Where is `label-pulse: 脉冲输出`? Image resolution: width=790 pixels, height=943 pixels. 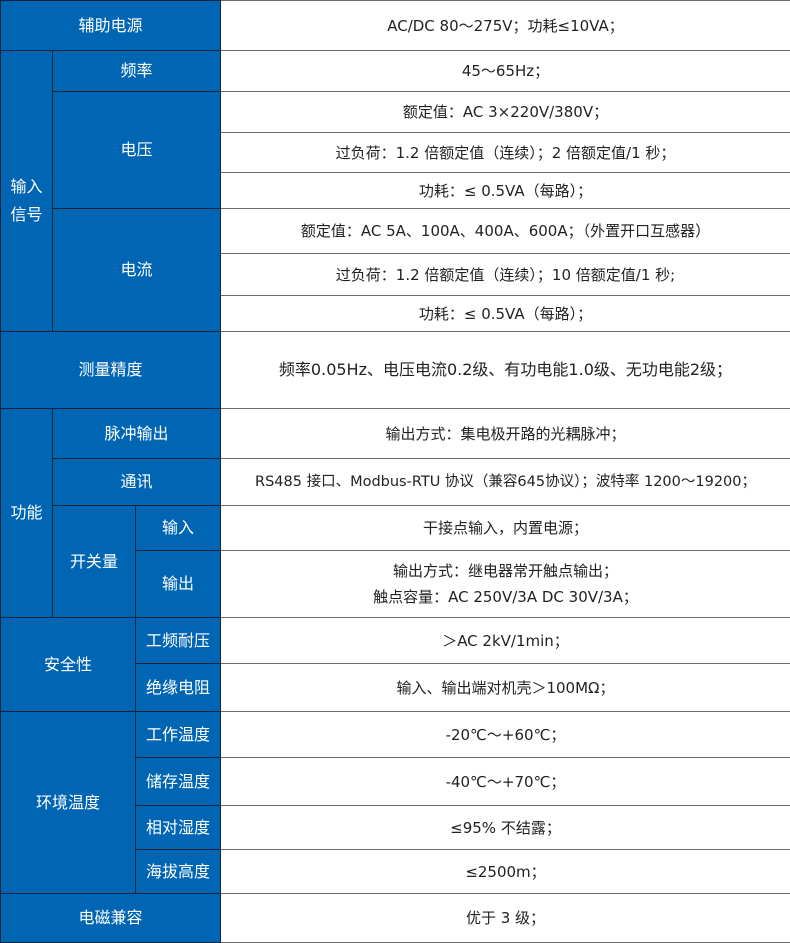
label-pulse: 脉冲输出 is located at coordinates (137, 434).